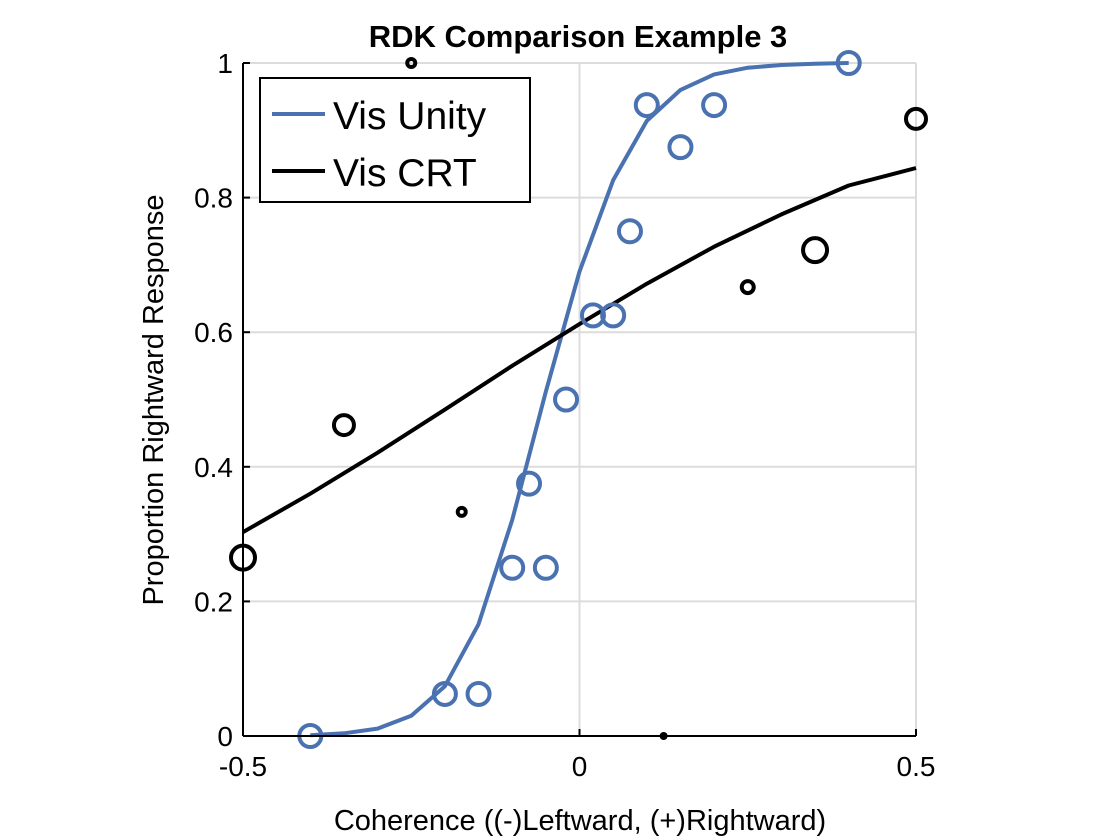  What do you see at coordinates (154, 399) in the screenshot?
I see `y-axis-label: Proportion Rightward Response` at bounding box center [154, 399].